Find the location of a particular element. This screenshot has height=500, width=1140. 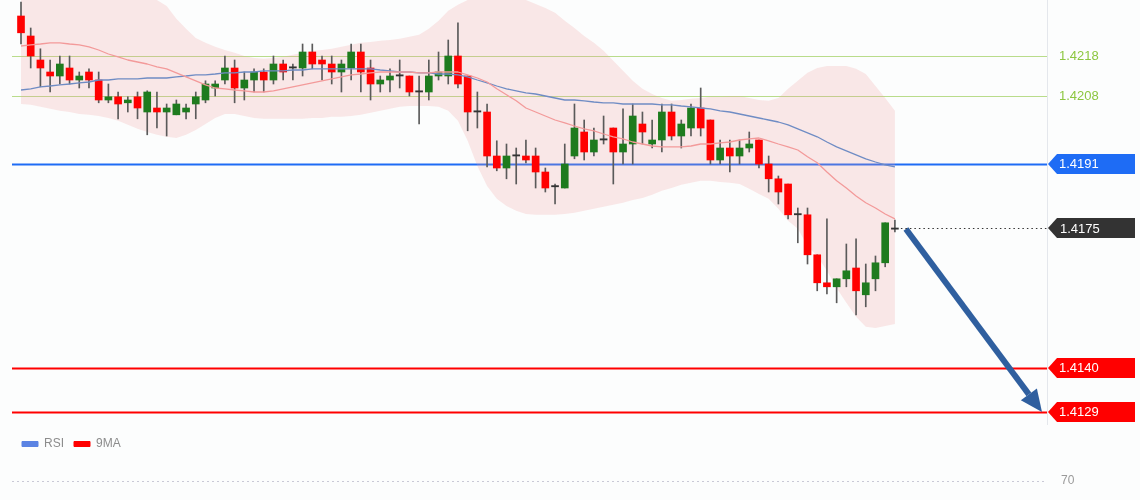

text: 70 is located at coordinates (1068, 480).